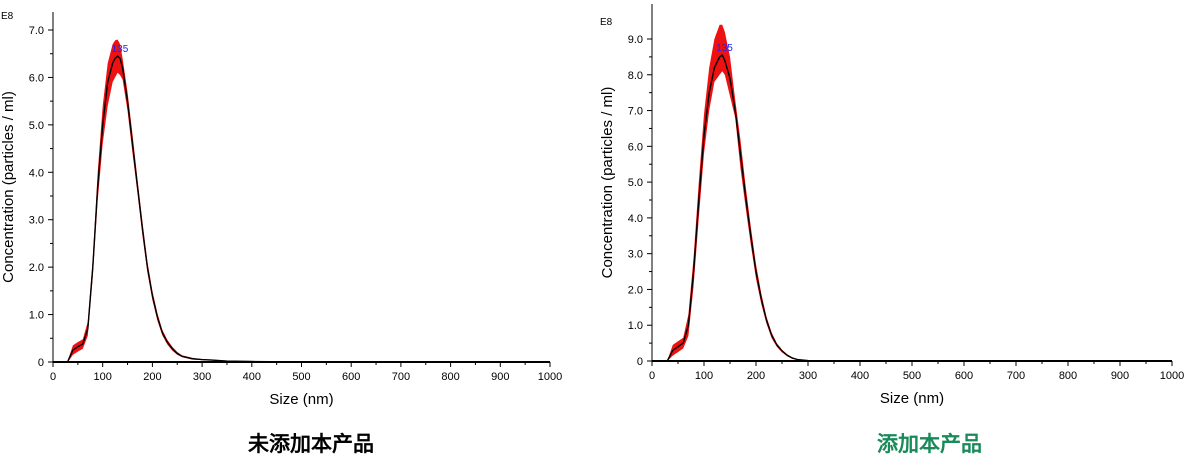  I want to click on caption-left: 未添加本产品, so click(311, 444).